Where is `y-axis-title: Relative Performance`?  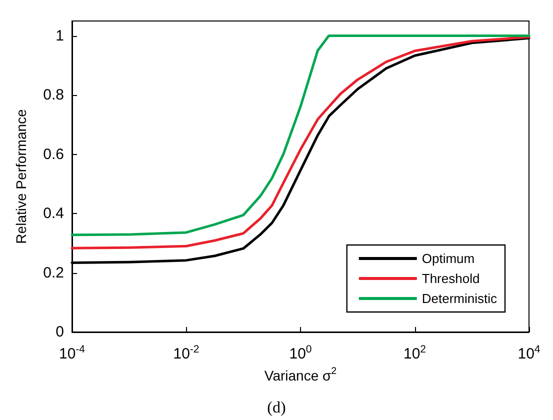
y-axis-title: Relative Performance is located at coordinates (21, 176).